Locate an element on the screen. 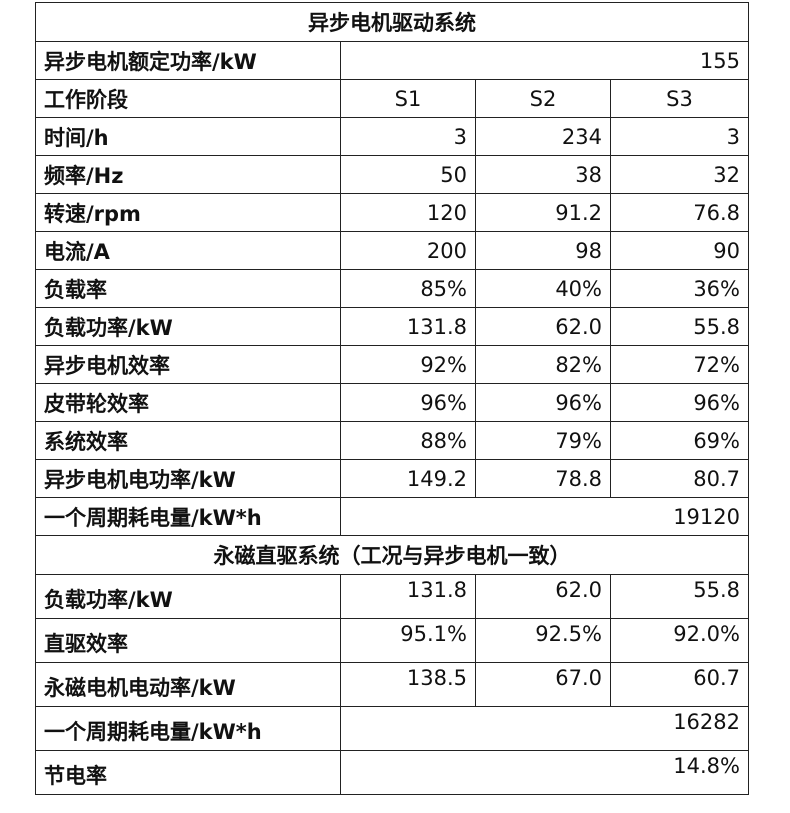  table-row: 负载率 85% 40% 36% is located at coordinates (392, 288).